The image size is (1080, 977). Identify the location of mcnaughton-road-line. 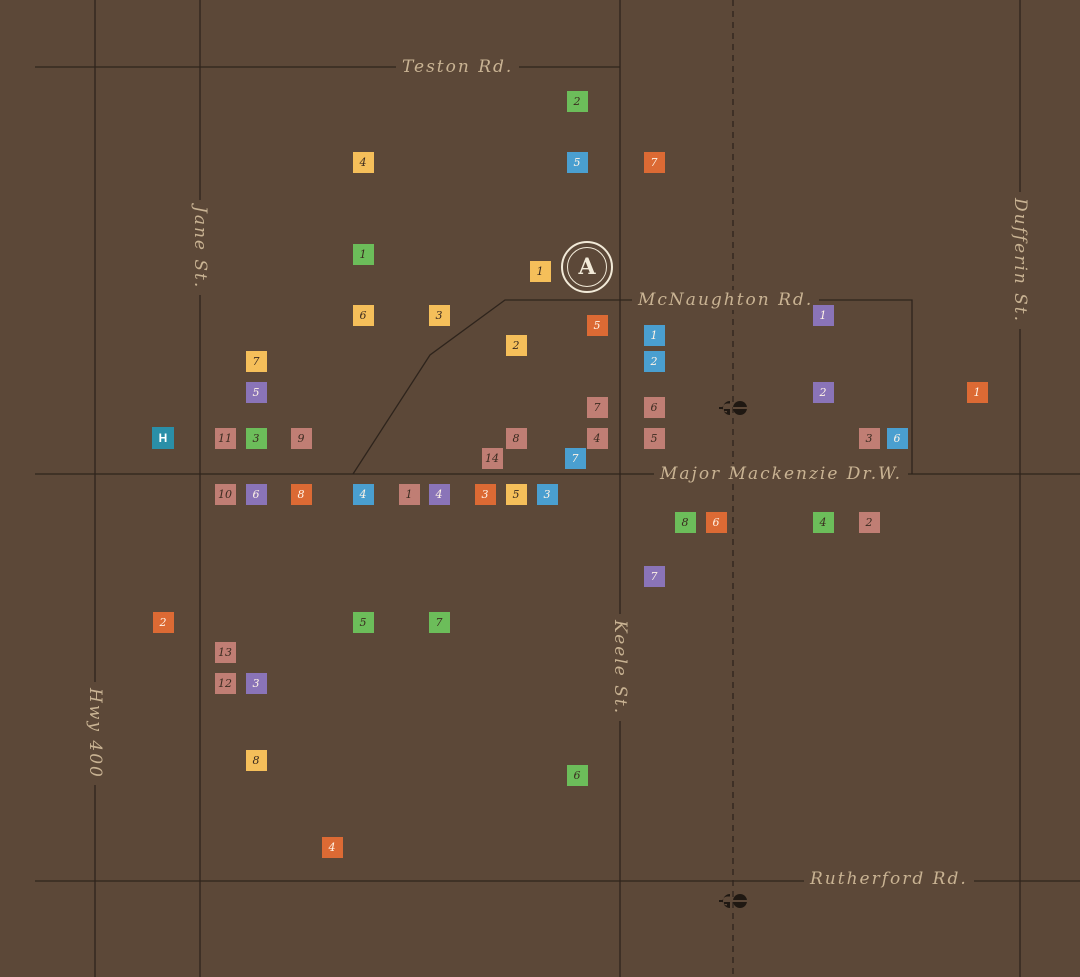
(632, 387).